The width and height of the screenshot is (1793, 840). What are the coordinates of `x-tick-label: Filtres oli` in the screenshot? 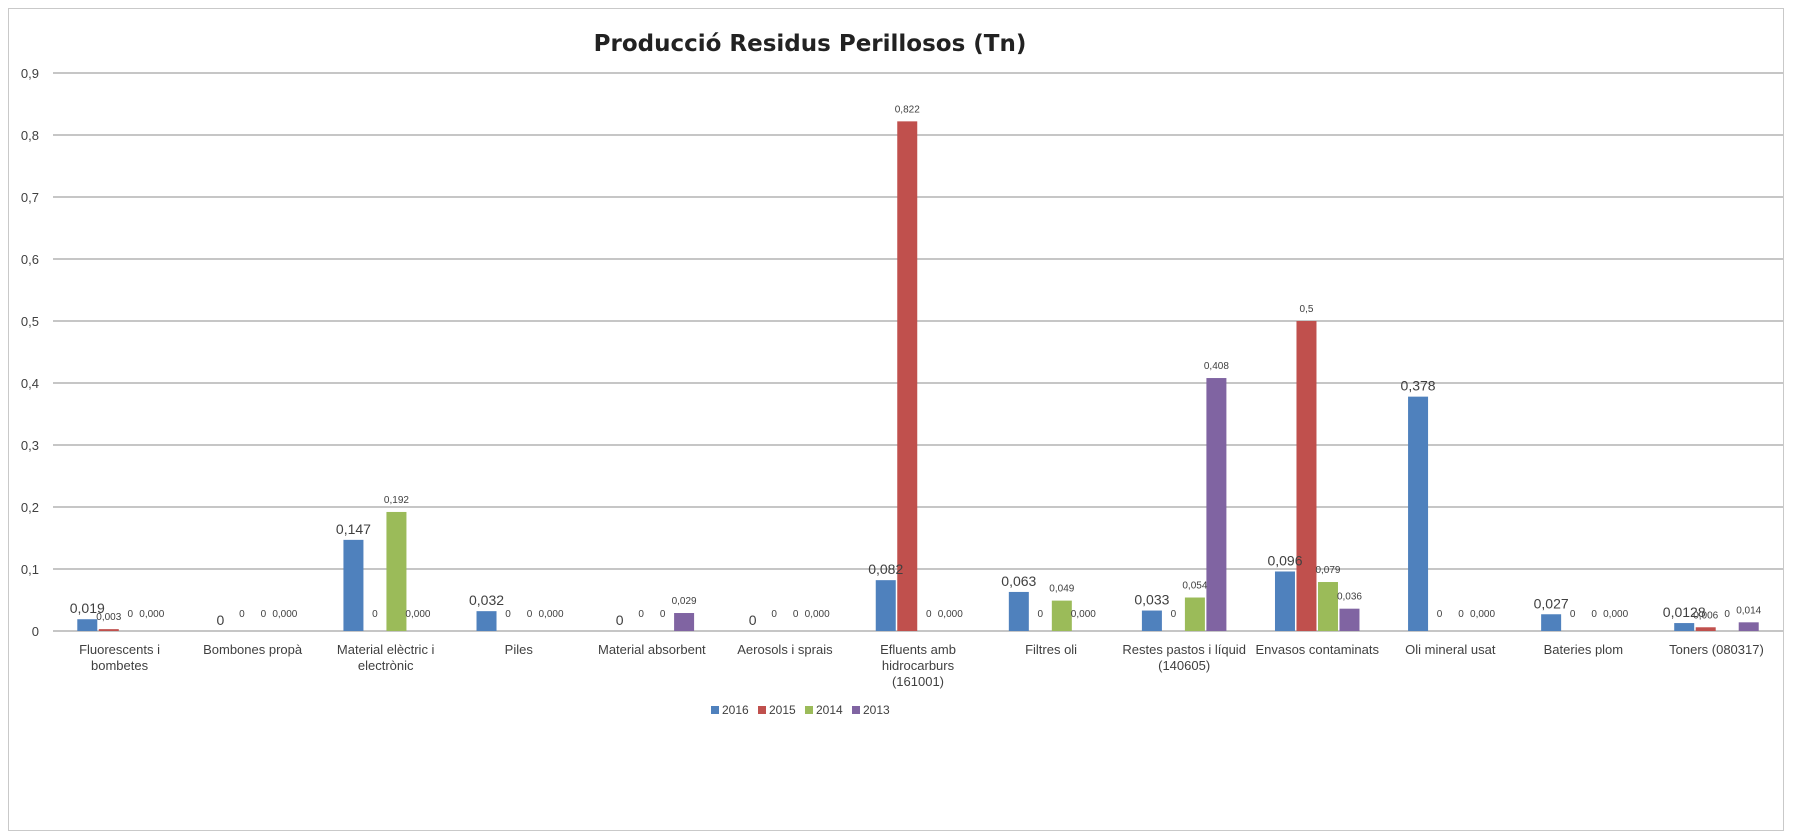 It's located at (1051, 649).